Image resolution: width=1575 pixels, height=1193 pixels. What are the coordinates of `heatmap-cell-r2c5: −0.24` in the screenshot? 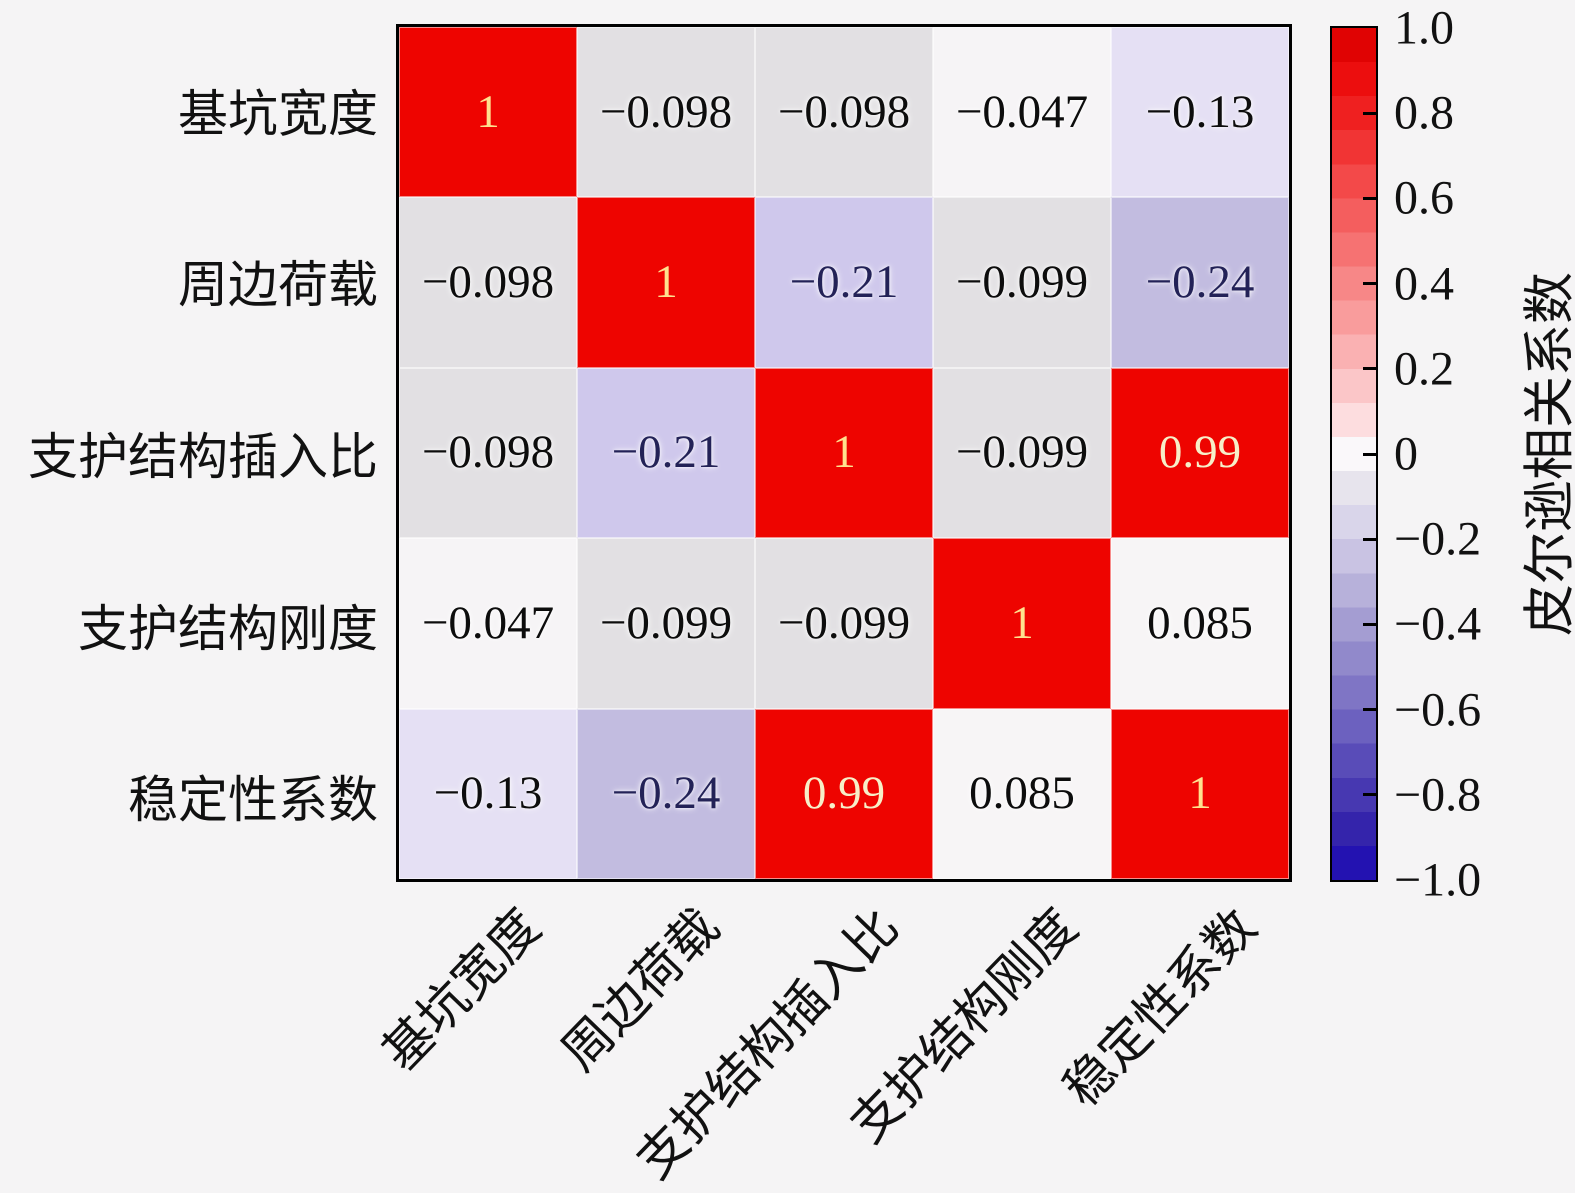 It's located at (1200, 282).